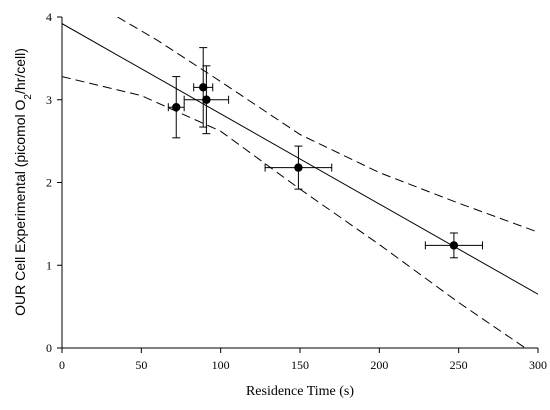 Image resolution: width=550 pixels, height=410 pixels. Describe the element at coordinates (49, 348) in the screenshot. I see `y-tick-label: 0` at that location.